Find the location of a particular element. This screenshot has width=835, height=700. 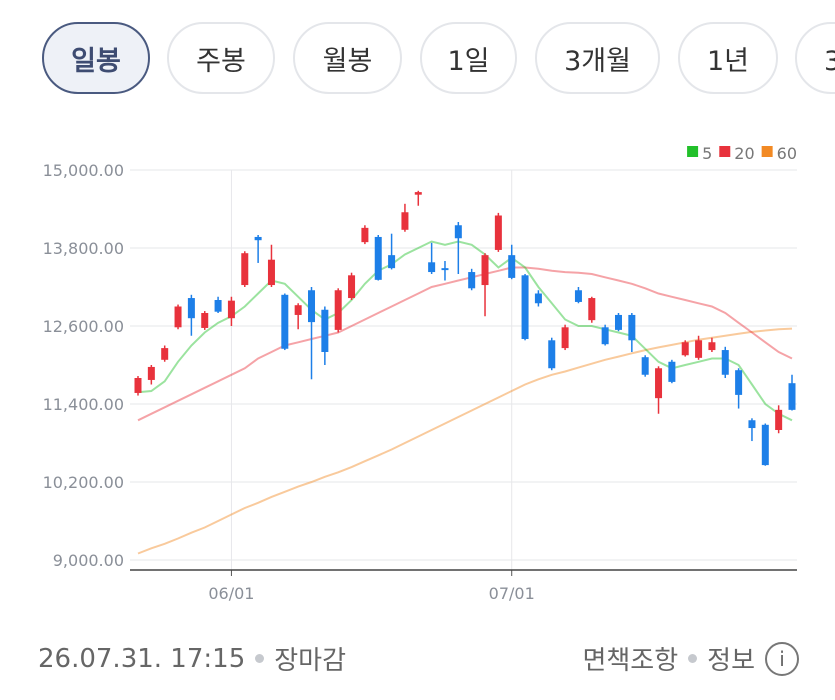

info-icon: i is located at coordinates (782, 658).